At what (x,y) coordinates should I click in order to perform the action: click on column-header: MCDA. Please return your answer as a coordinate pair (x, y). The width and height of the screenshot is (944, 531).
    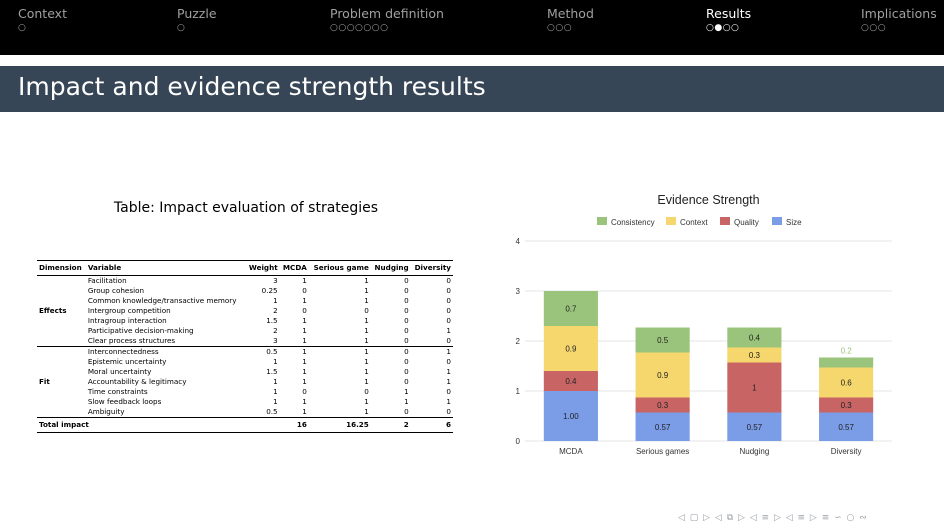
    Looking at the image, I should click on (294, 268).